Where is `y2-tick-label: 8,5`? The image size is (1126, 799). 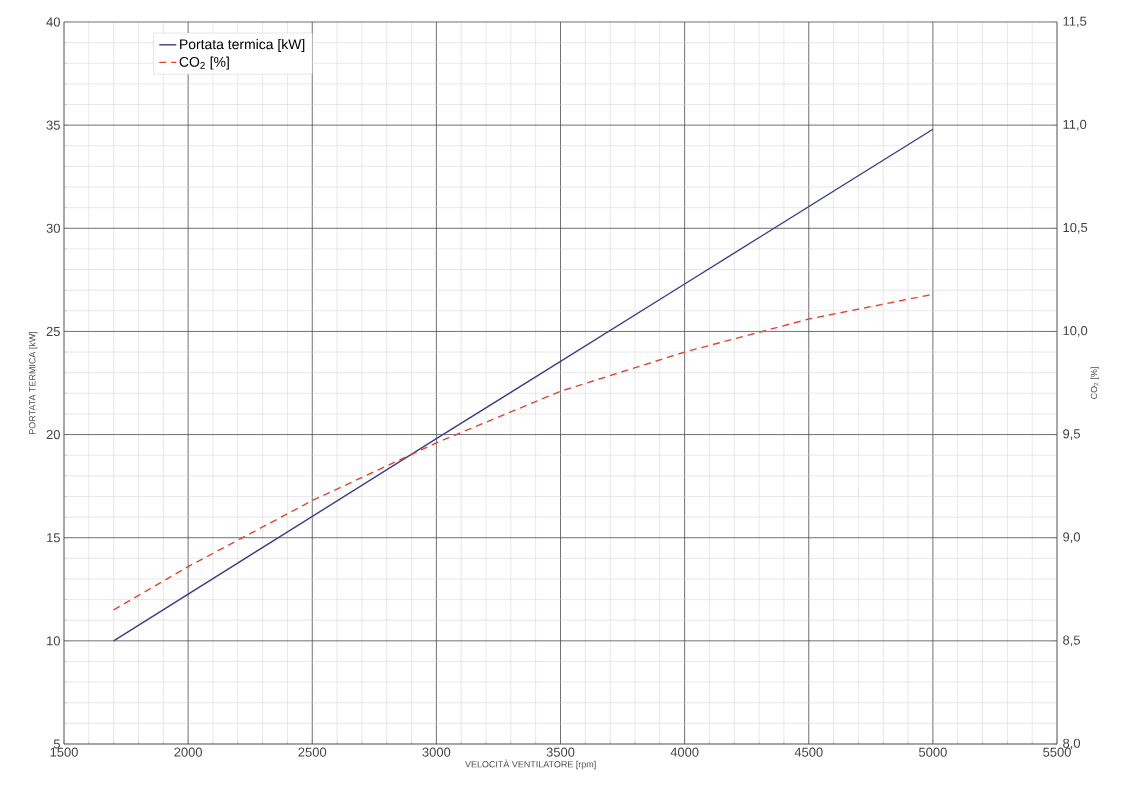 y2-tick-label: 8,5 is located at coordinates (1071, 641).